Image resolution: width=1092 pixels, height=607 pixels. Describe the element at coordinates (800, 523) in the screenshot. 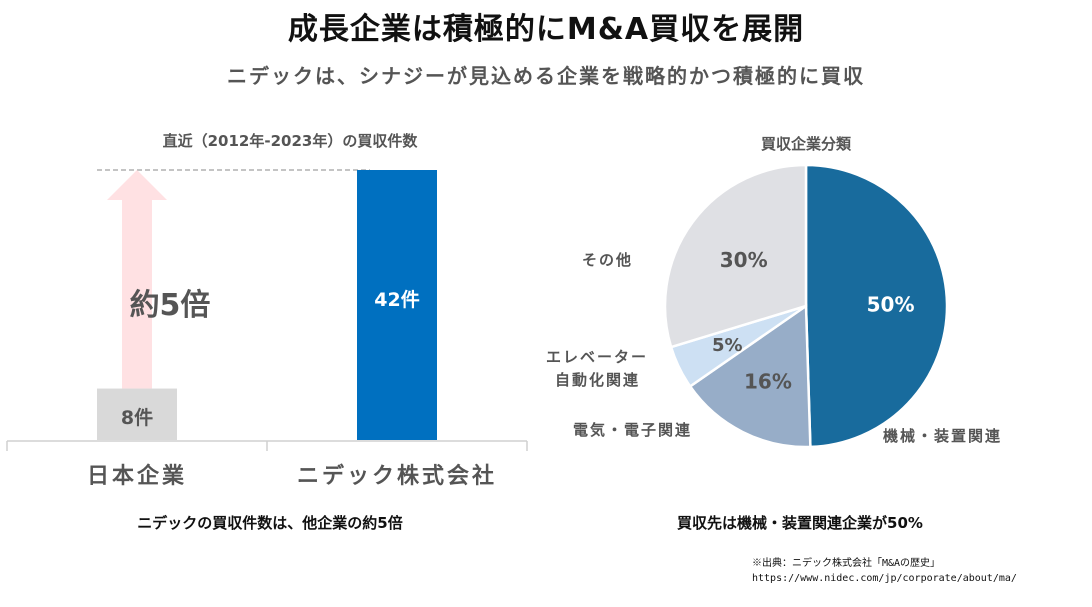

I see `pie-caption: 買収先は機械・装置関連企業が50%` at that location.